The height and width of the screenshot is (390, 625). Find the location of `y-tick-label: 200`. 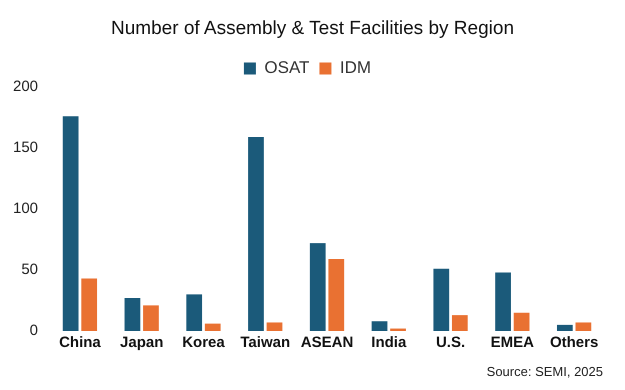

y-tick-label: 200 is located at coordinates (25, 87).